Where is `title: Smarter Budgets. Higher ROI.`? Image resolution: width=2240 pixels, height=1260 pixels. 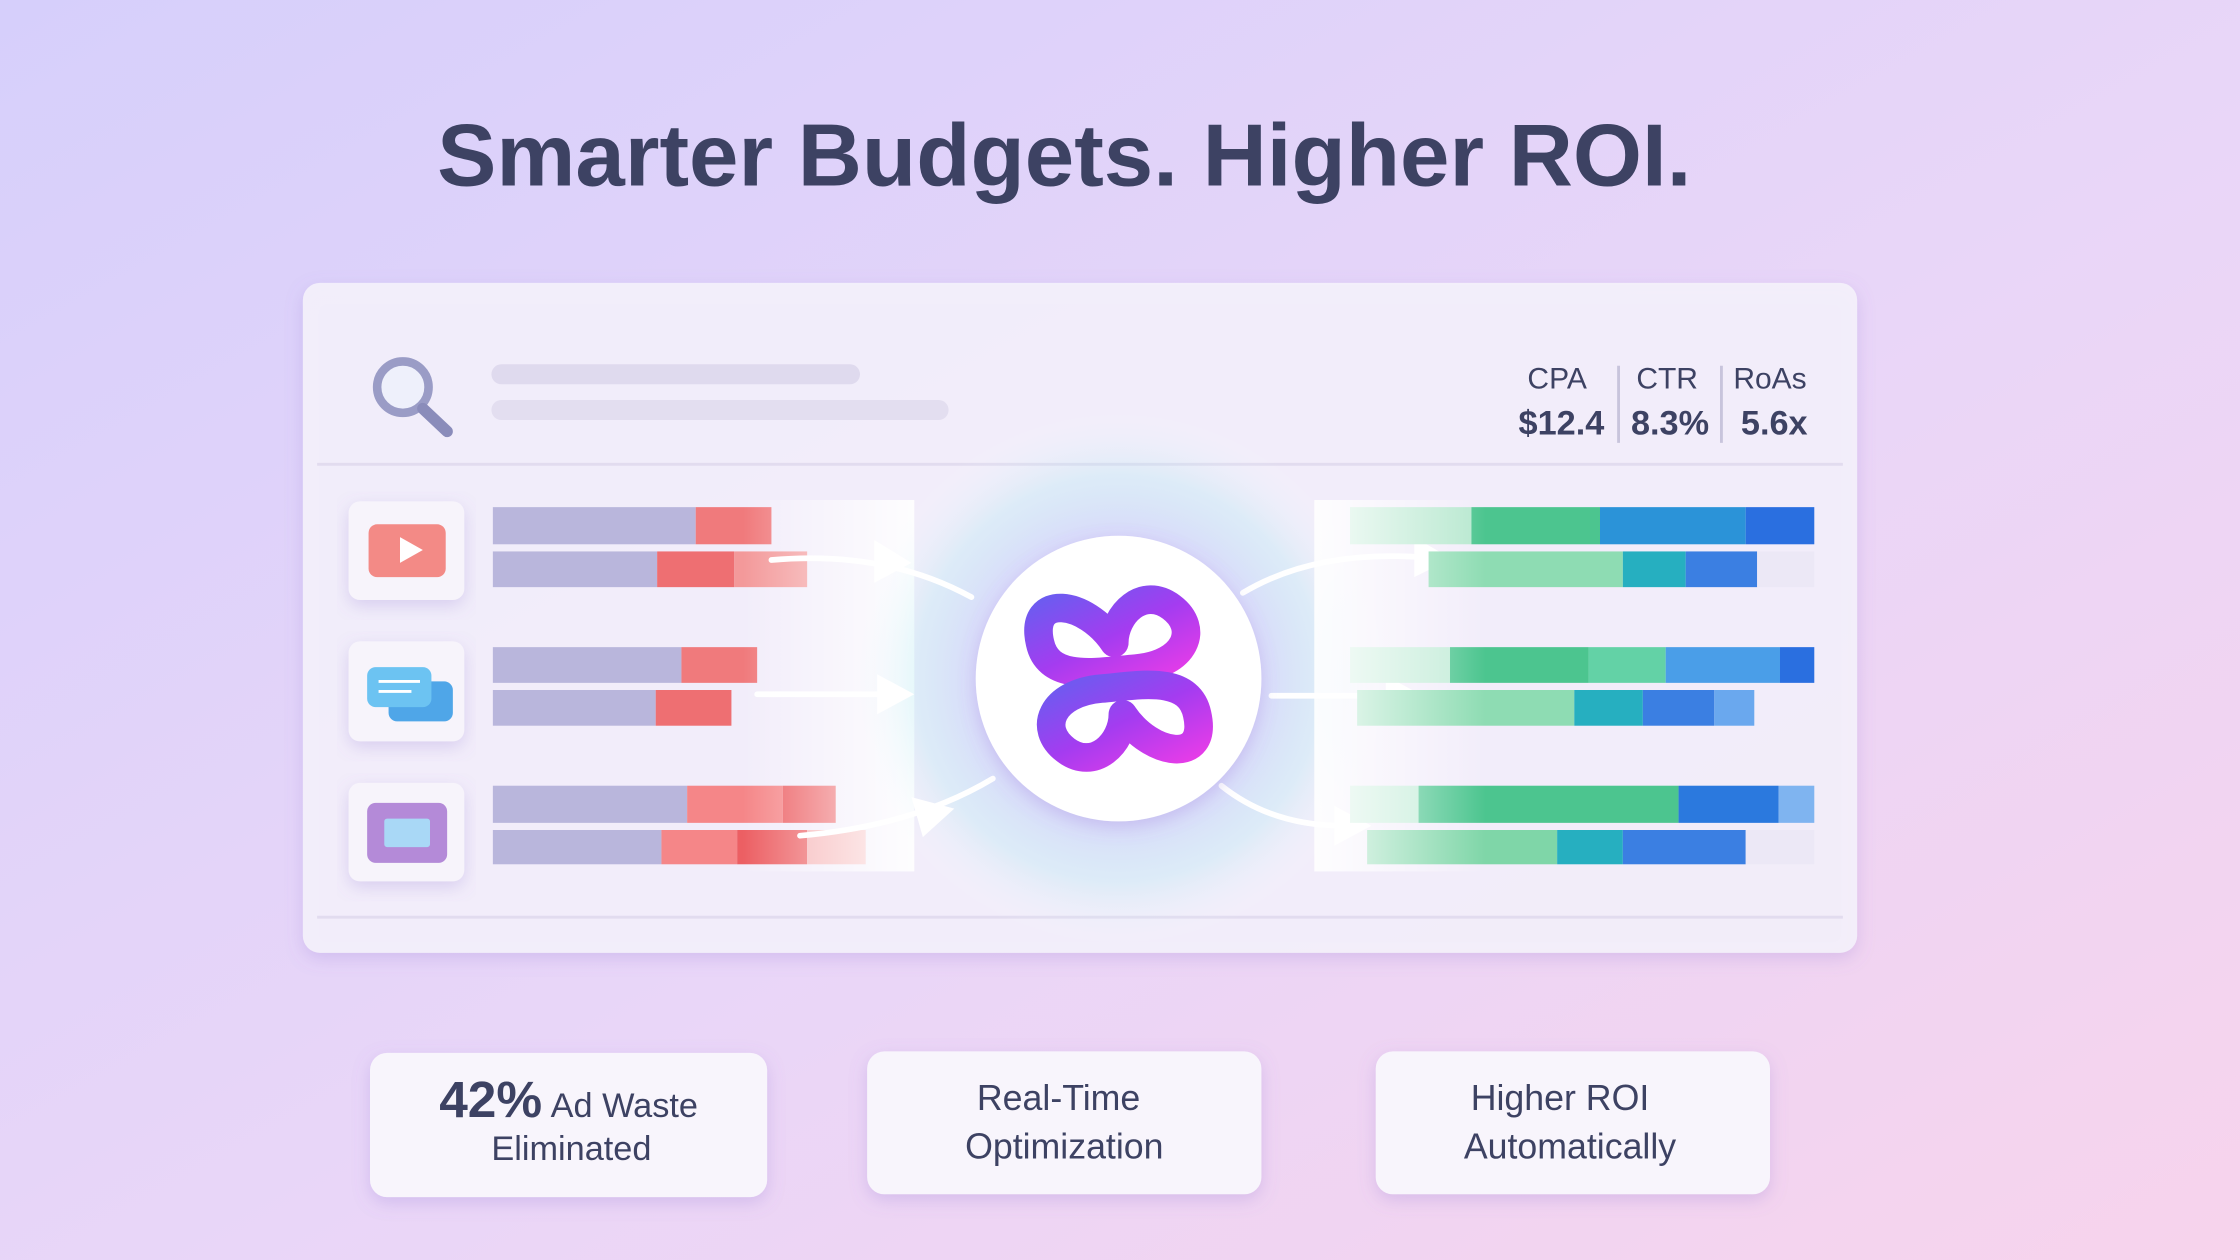
title: Smarter Budgets. Higher ROI. is located at coordinates (1064, 155).